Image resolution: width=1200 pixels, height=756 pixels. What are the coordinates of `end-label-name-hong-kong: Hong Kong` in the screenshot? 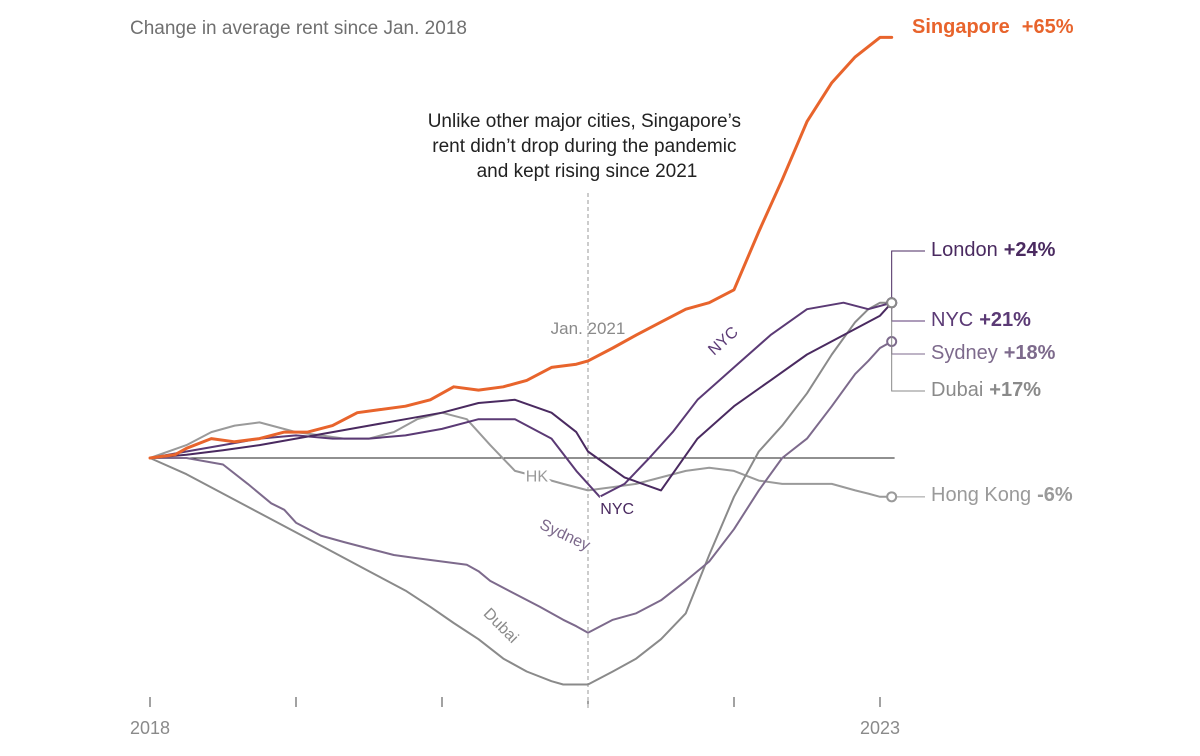 It's located at (981, 495).